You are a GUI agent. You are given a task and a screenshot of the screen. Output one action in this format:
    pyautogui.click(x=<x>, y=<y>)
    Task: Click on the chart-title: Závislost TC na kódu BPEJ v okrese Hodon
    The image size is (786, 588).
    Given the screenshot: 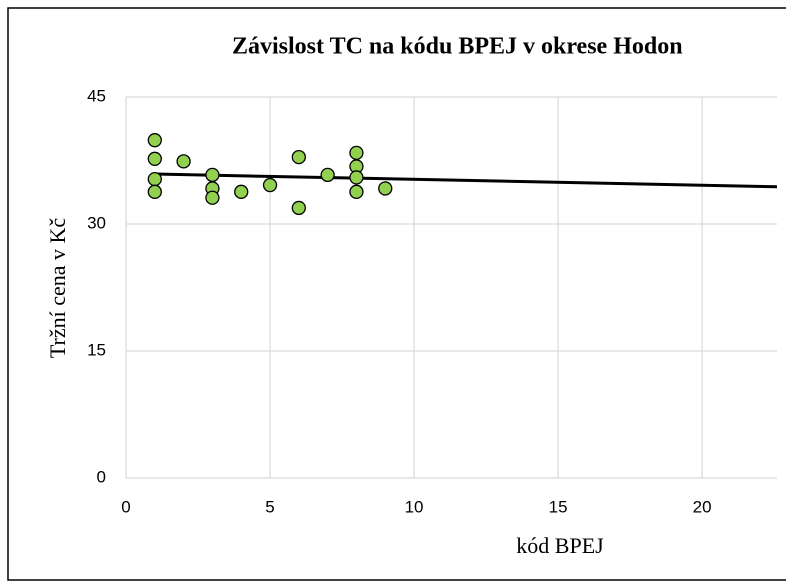 What is the action you would take?
    pyautogui.click(x=457, y=47)
    